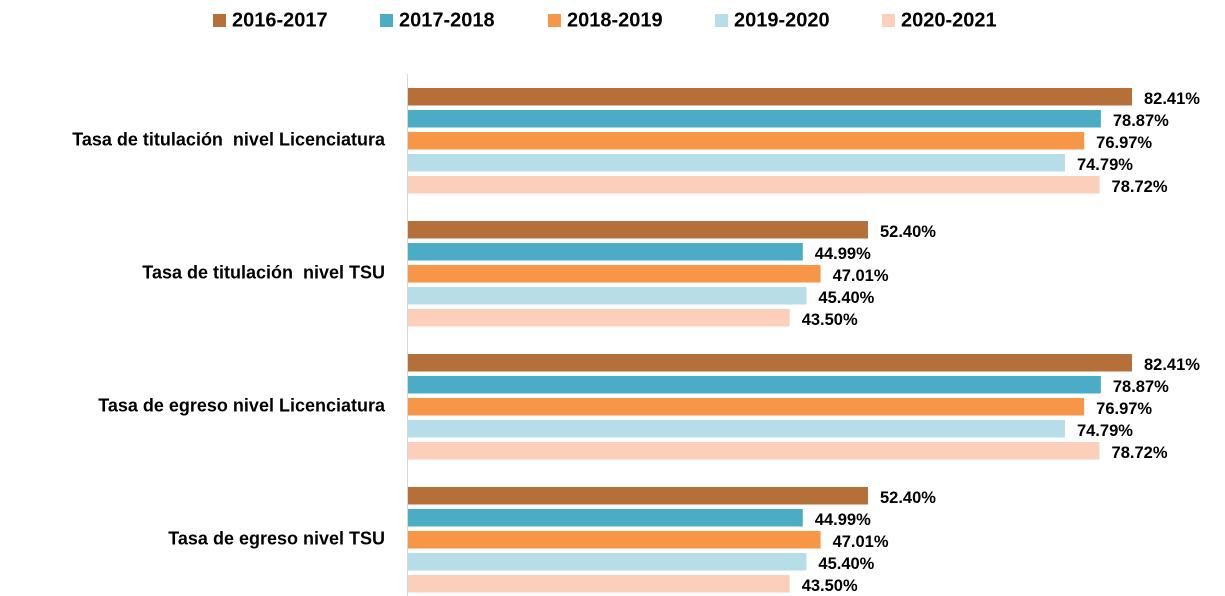 The image size is (1225, 596). What do you see at coordinates (615, 20) in the screenshot?
I see `legend-label: 2018-2019` at bounding box center [615, 20].